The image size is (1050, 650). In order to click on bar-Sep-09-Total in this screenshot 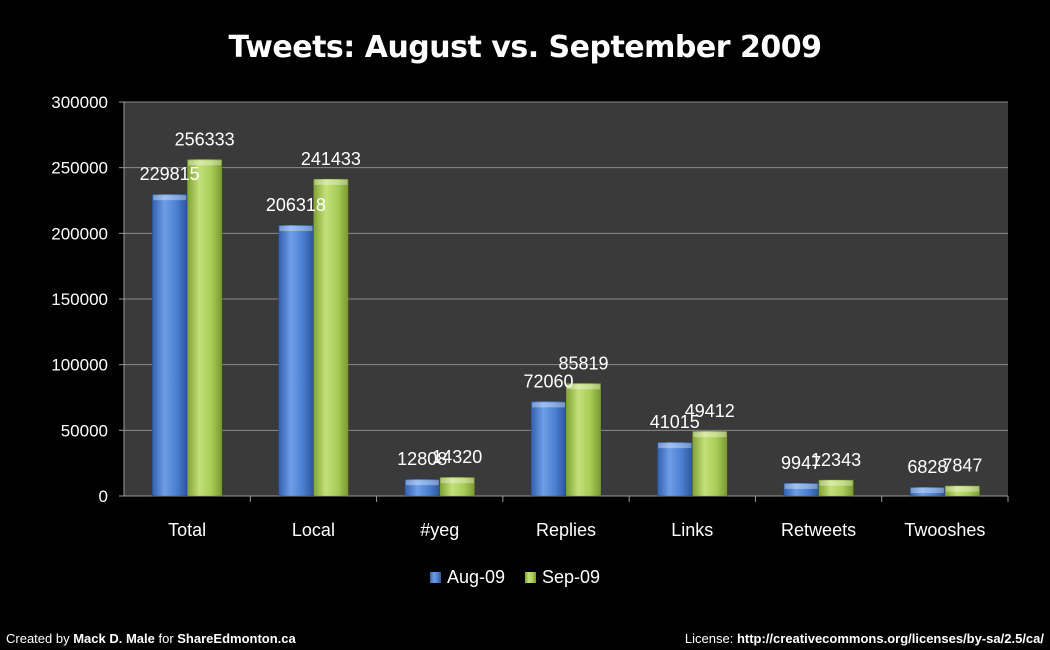, I will do `click(204, 328)`.